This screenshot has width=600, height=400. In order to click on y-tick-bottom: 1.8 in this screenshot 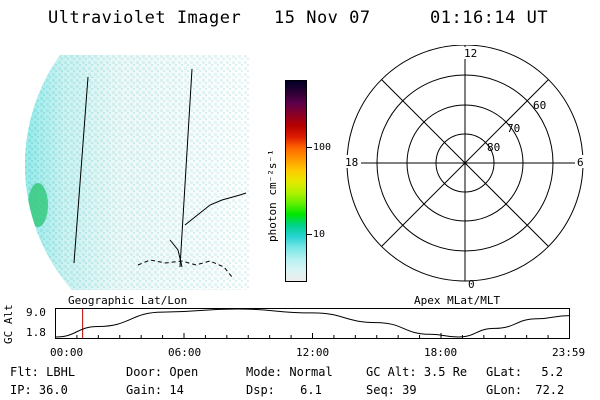, I will do `click(36, 332)`.